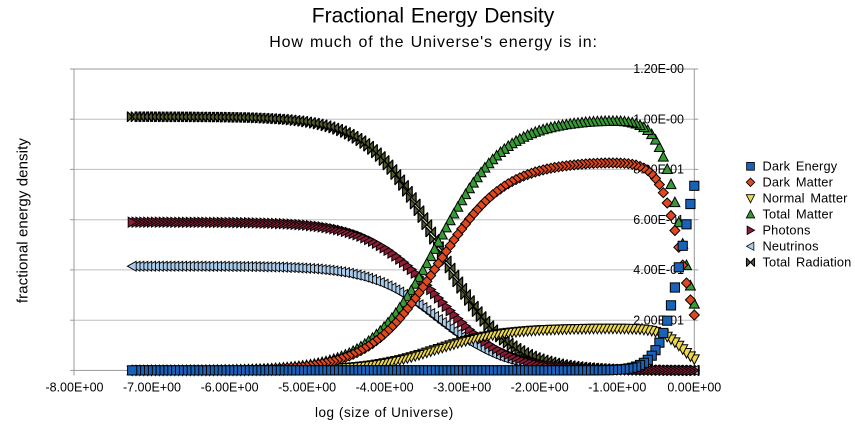 This screenshot has width=855, height=437. I want to click on svg-text: fractional energy density, so click(23, 220).